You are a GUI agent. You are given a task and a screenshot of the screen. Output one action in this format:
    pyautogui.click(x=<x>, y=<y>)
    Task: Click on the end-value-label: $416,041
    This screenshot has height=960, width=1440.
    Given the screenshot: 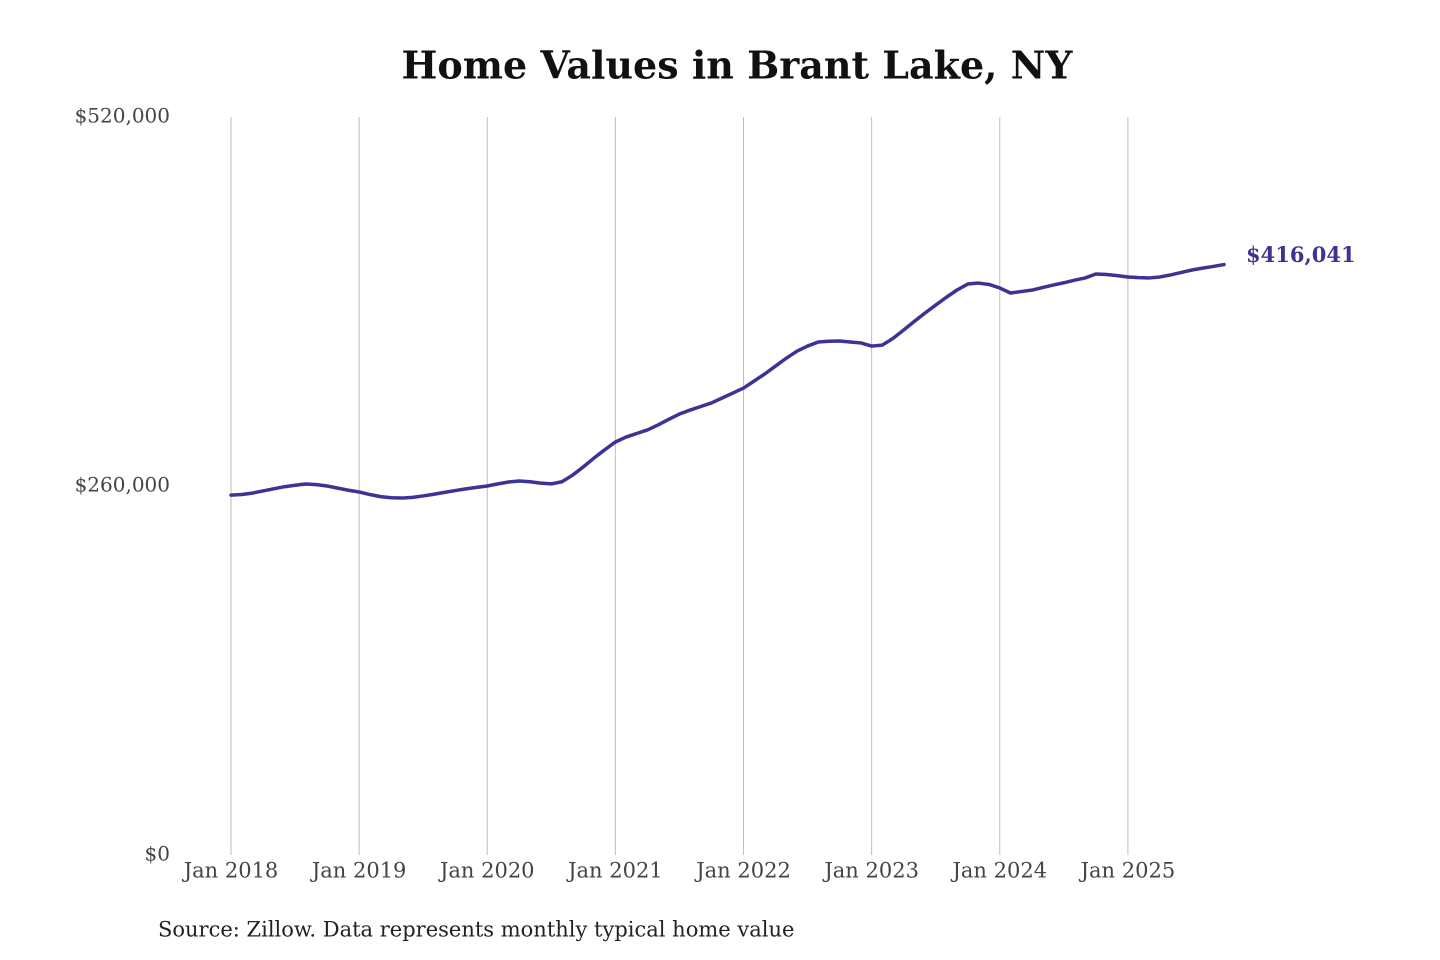 What is the action you would take?
    pyautogui.click(x=1301, y=254)
    